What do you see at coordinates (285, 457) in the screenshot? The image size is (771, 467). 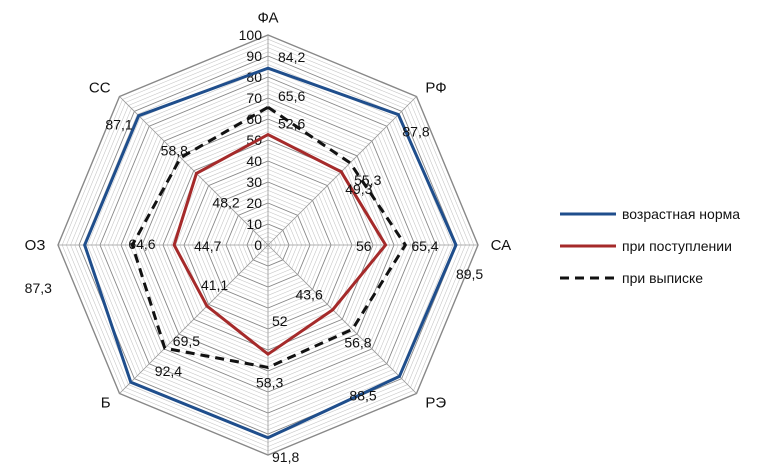 I see `data-label: 91,8` at bounding box center [285, 457].